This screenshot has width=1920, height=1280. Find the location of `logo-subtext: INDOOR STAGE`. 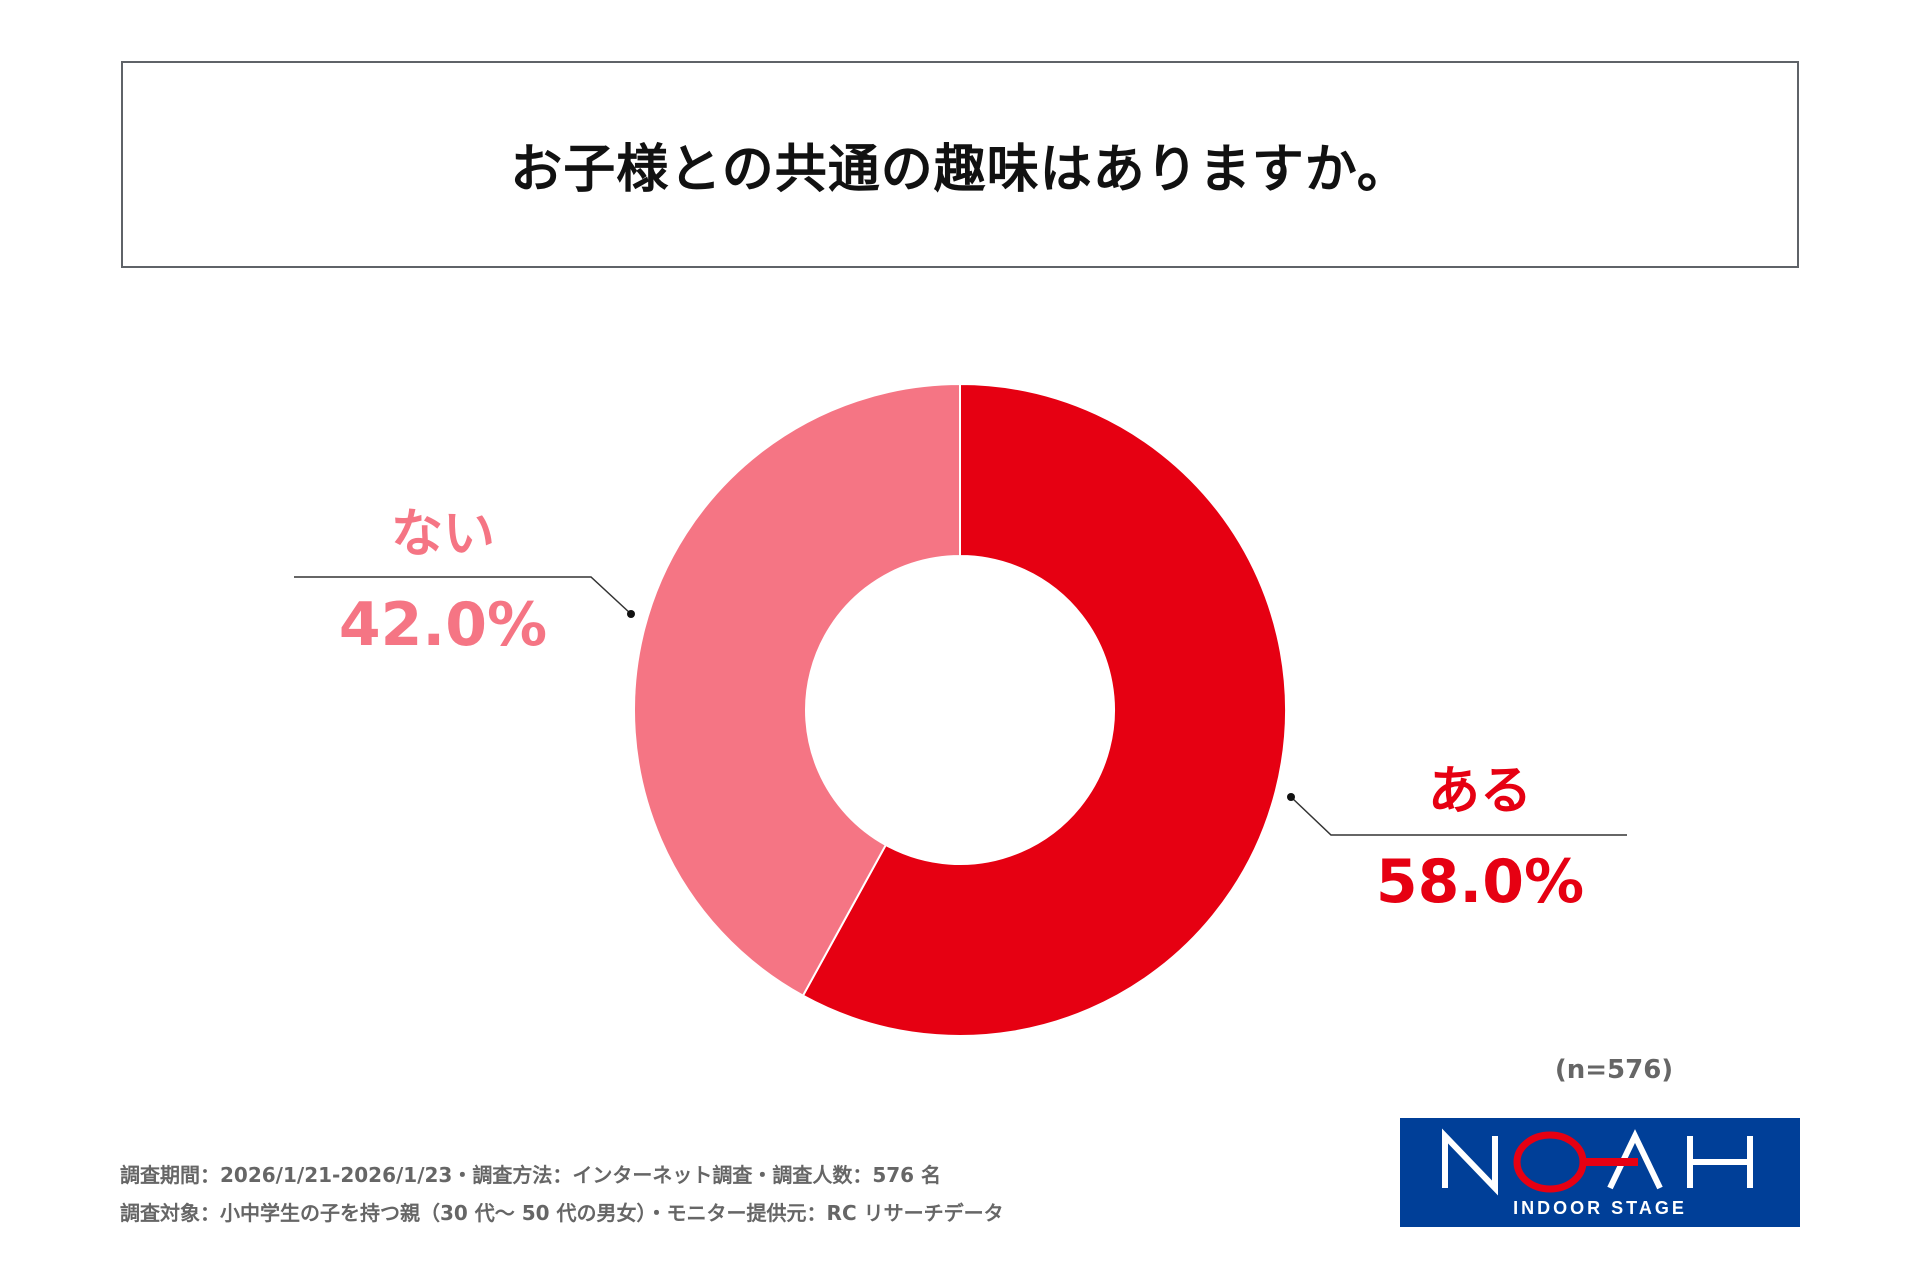

logo-subtext: INDOOR STAGE is located at coordinates (1600, 1208).